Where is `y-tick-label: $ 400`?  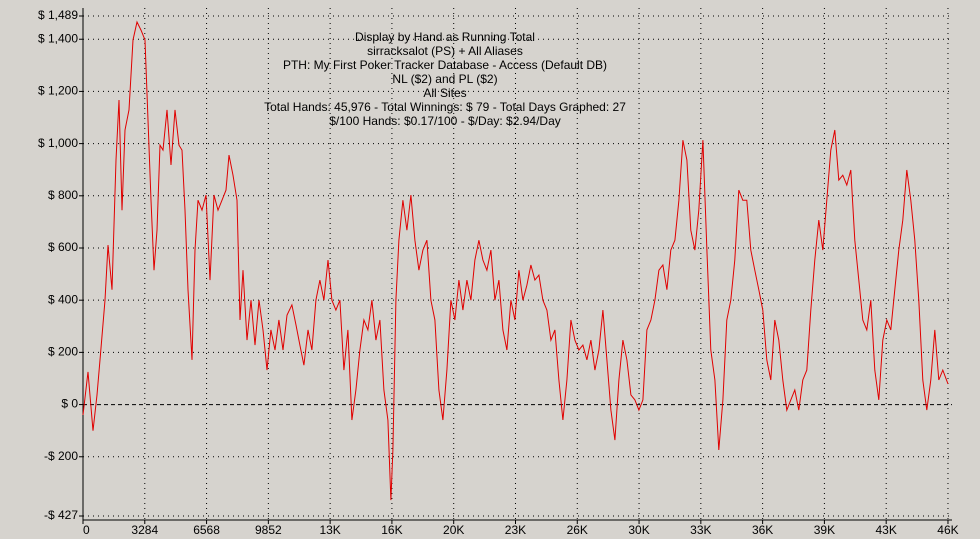 y-tick-label: $ 400 is located at coordinates (63, 299).